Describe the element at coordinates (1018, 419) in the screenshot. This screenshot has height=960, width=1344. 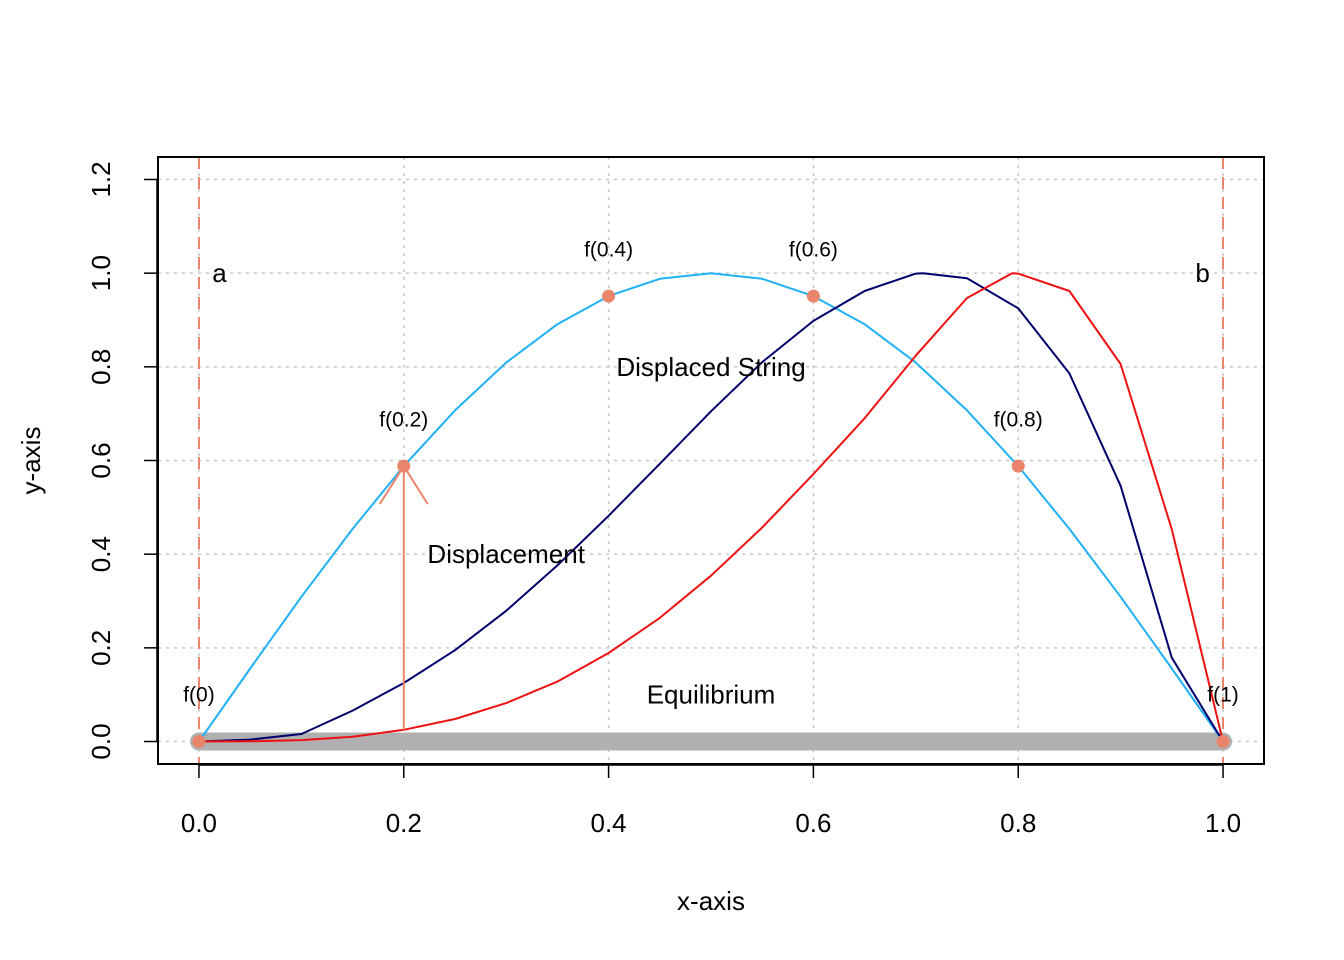
I see `point-label: f(0.8)` at that location.